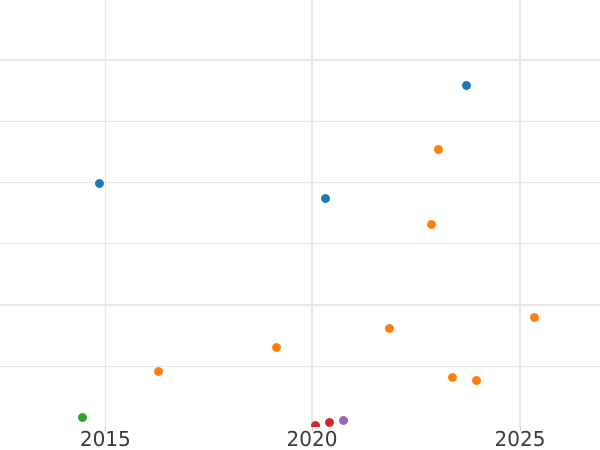  Describe the element at coordinates (520, 438) in the screenshot. I see `x-tick-label: 2025` at that location.